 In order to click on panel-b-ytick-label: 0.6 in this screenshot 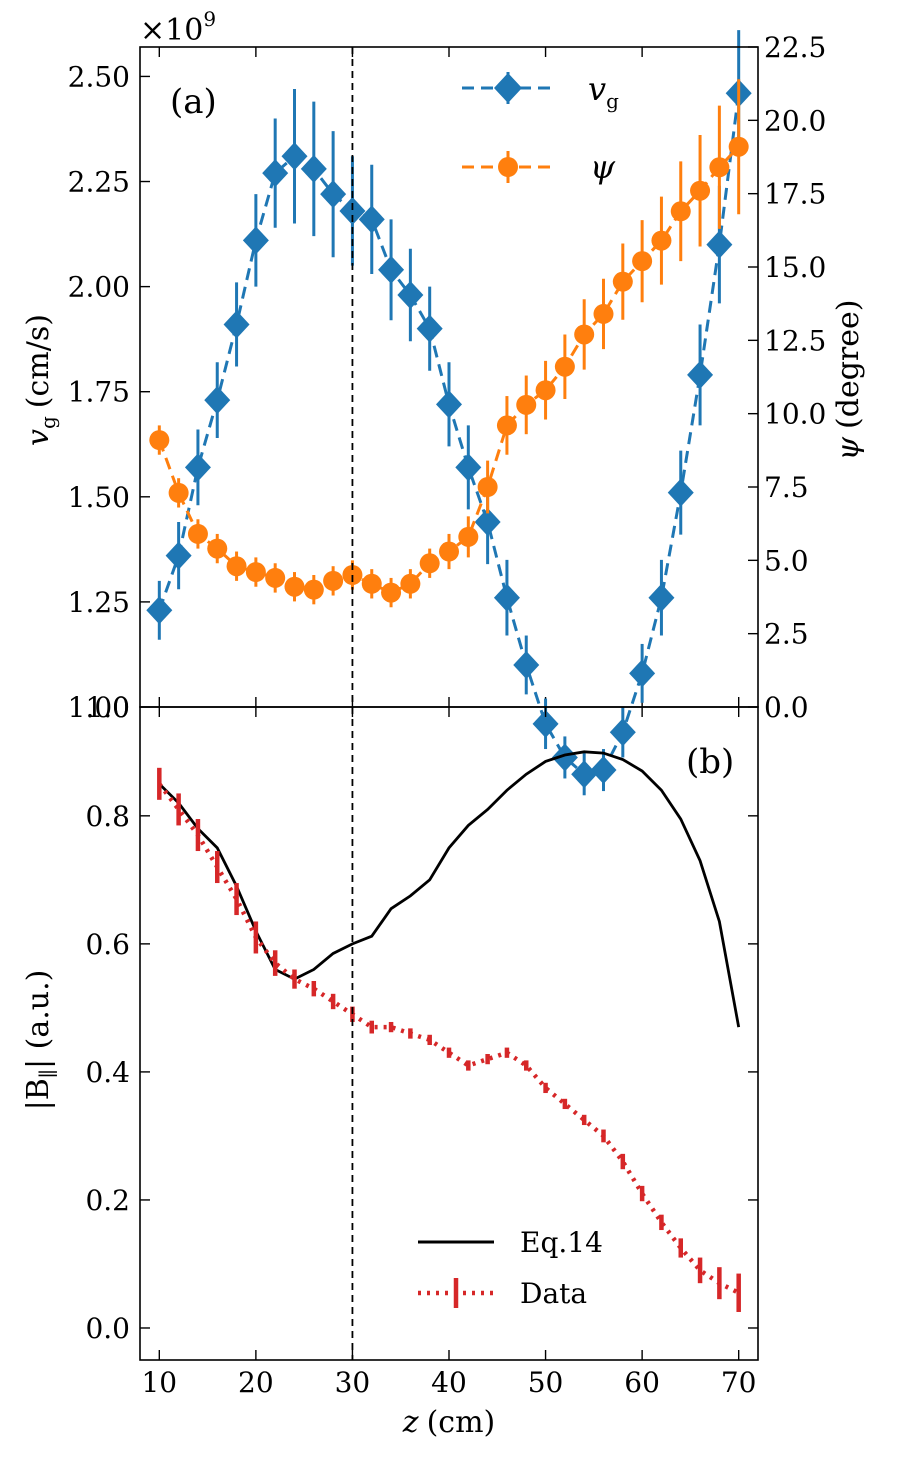, I will do `click(107, 944)`.